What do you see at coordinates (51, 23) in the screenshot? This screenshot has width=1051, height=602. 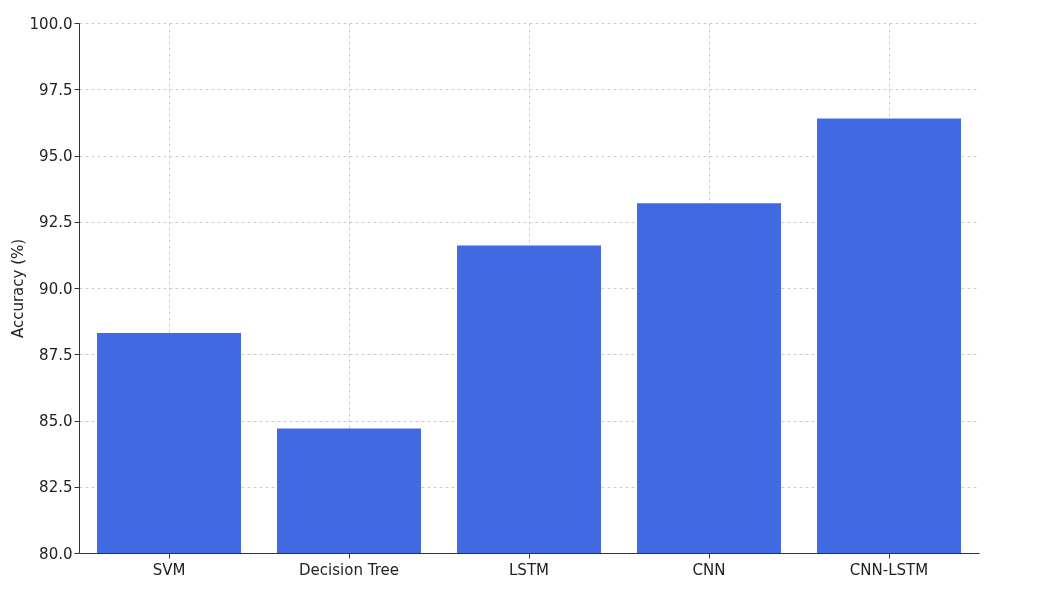 I see `y-tick-label: 100.0` at bounding box center [51, 23].